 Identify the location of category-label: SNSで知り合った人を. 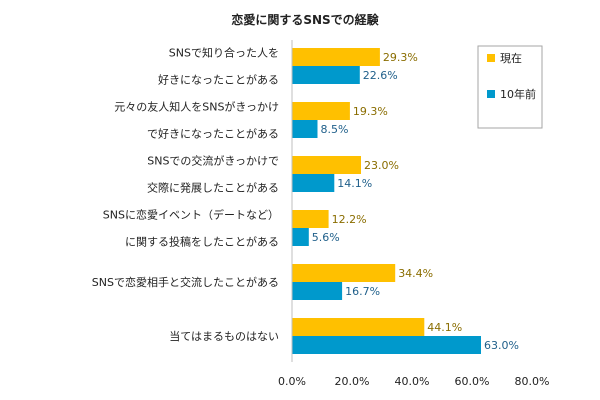
(224, 53).